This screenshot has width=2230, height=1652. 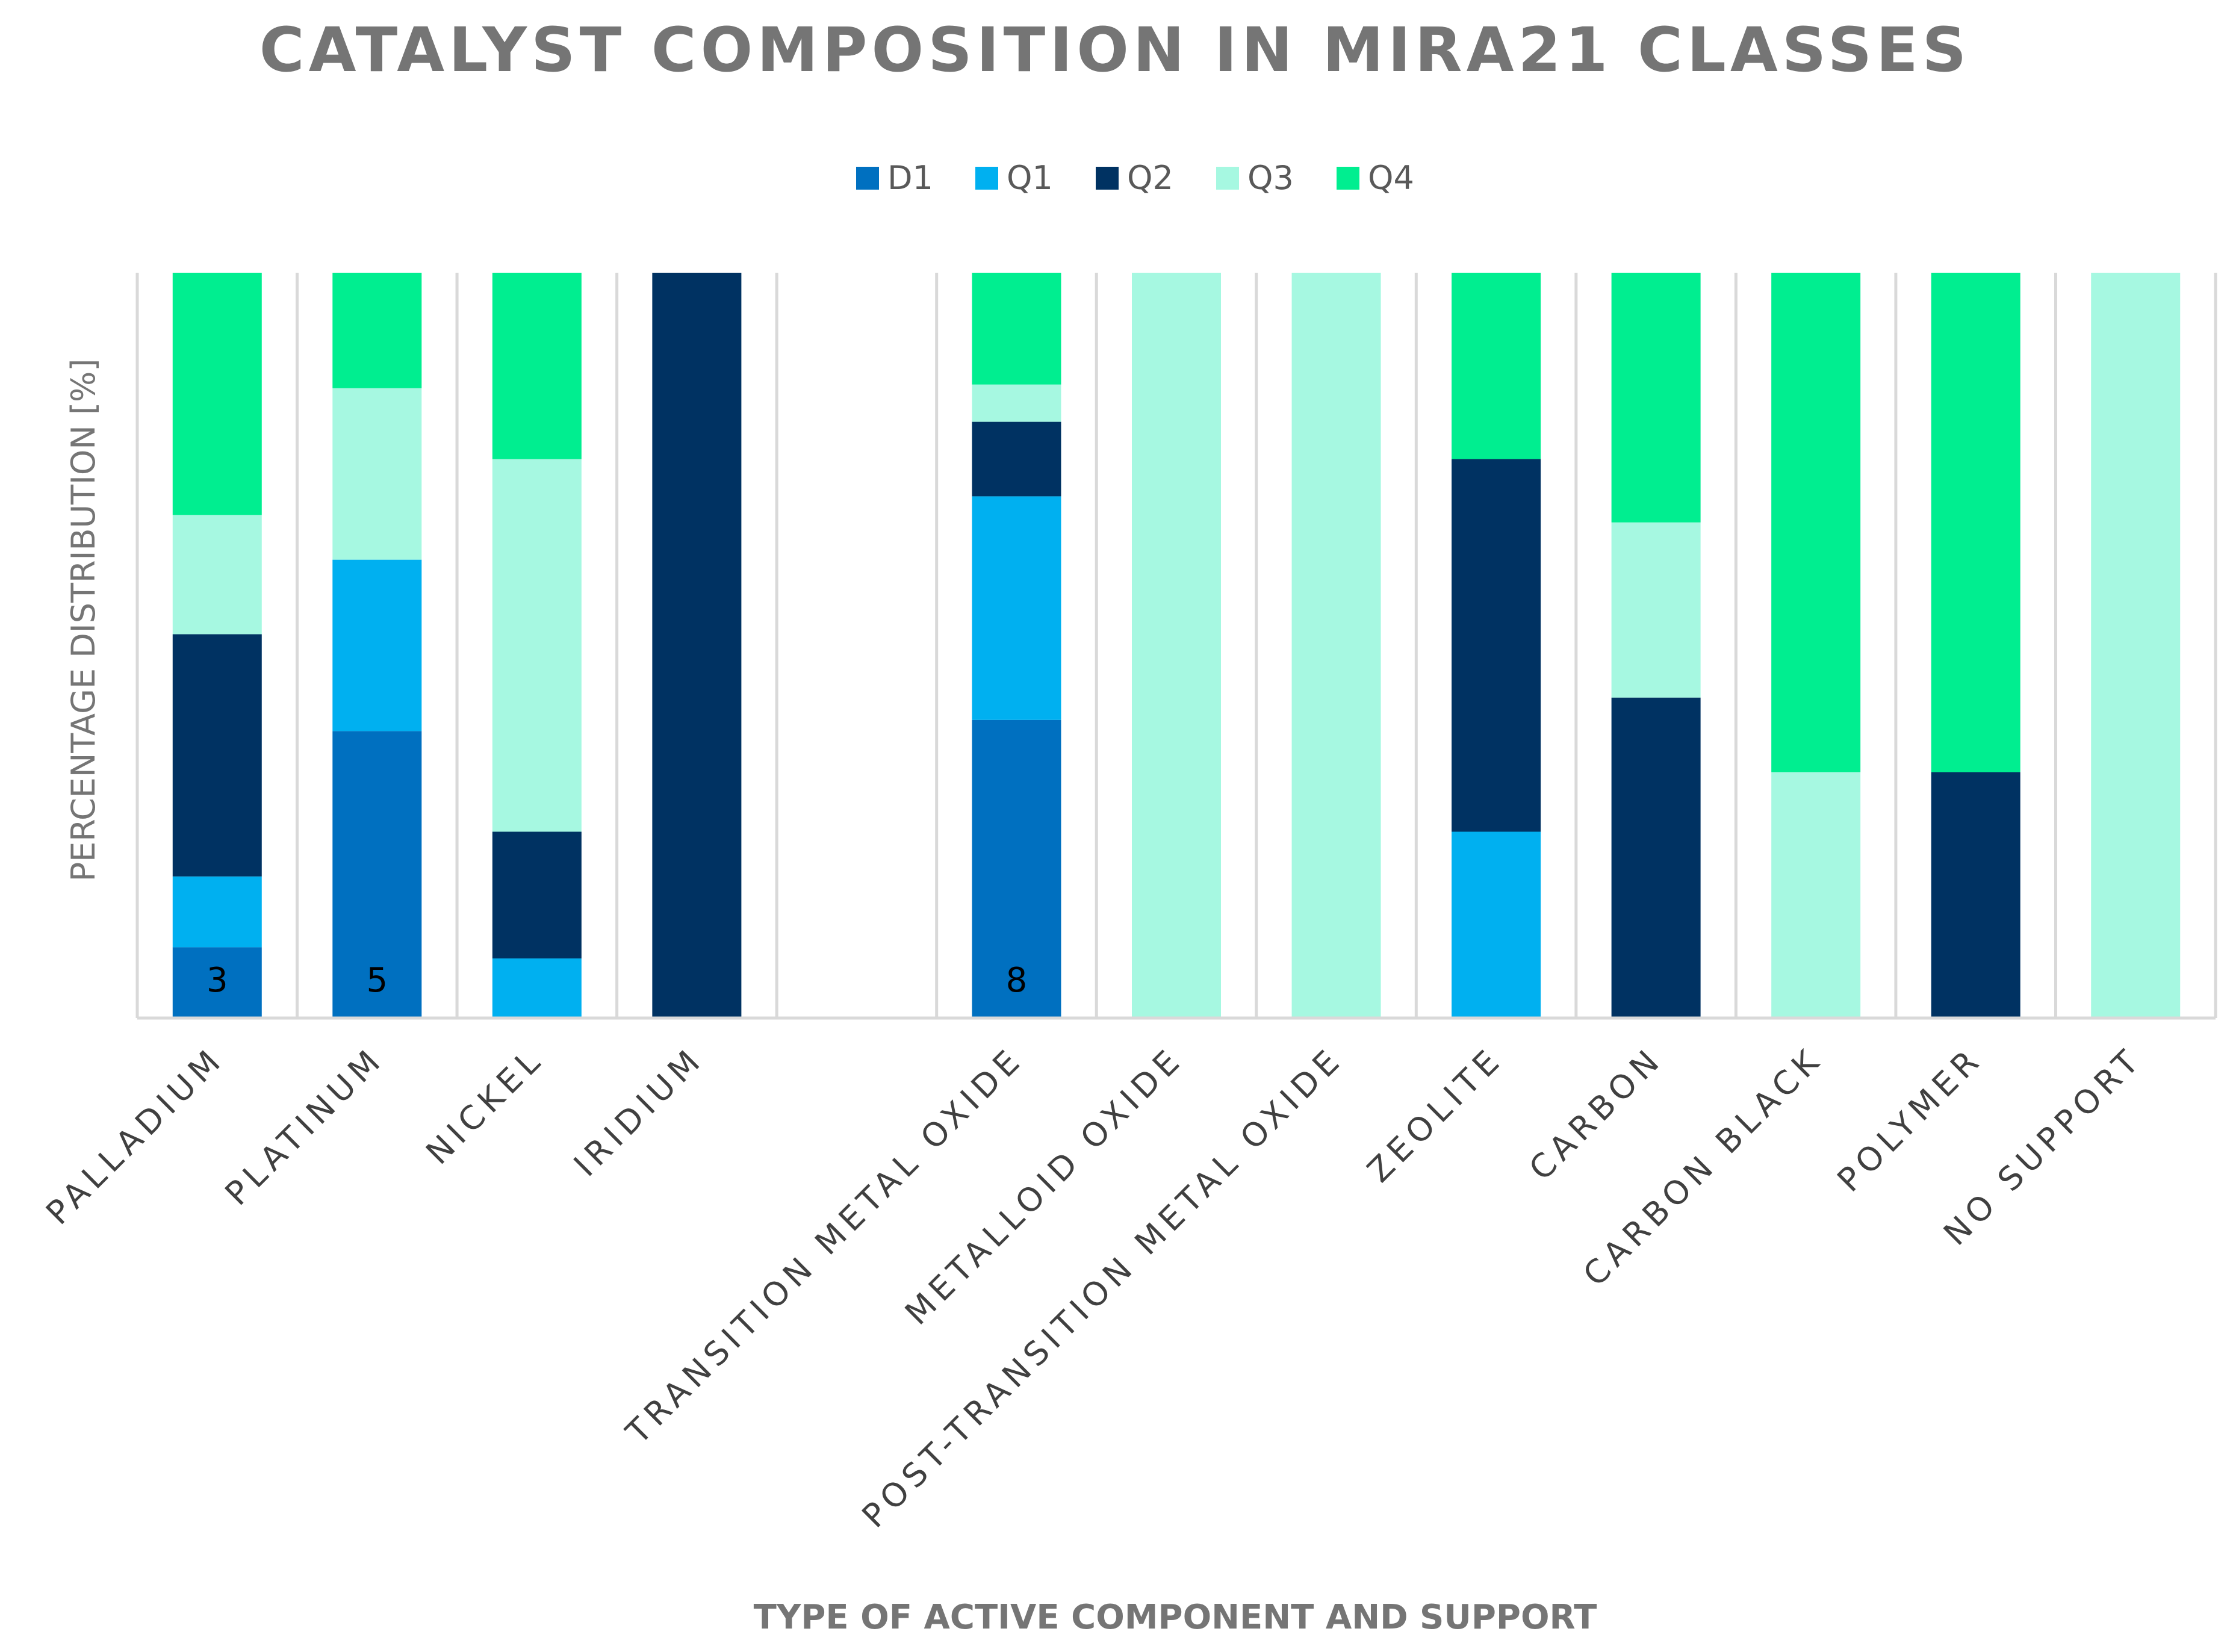 I want to click on category-label: PALLADIUM, so click(x=135, y=1136).